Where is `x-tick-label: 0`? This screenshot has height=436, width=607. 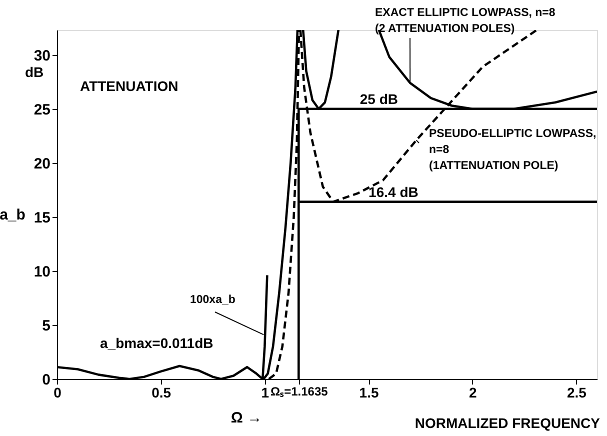 x-tick-label: 0 is located at coordinates (58, 392).